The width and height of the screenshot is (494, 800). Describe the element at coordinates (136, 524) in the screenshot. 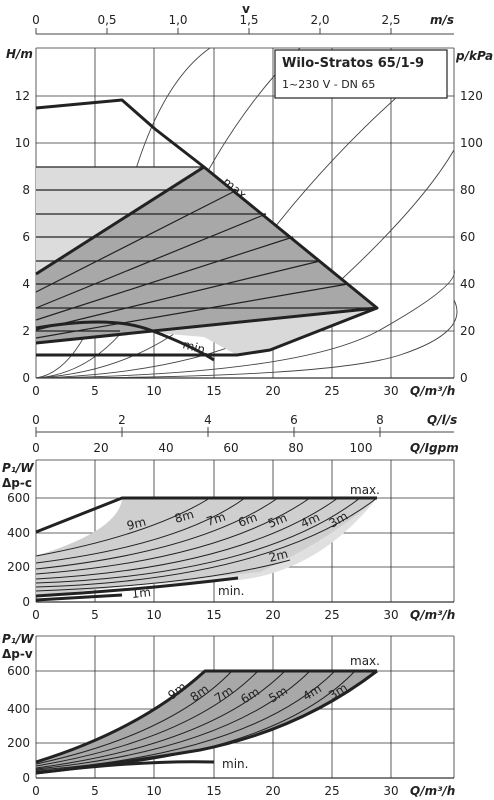

I see `dpc-label-9m: 9m` at that location.